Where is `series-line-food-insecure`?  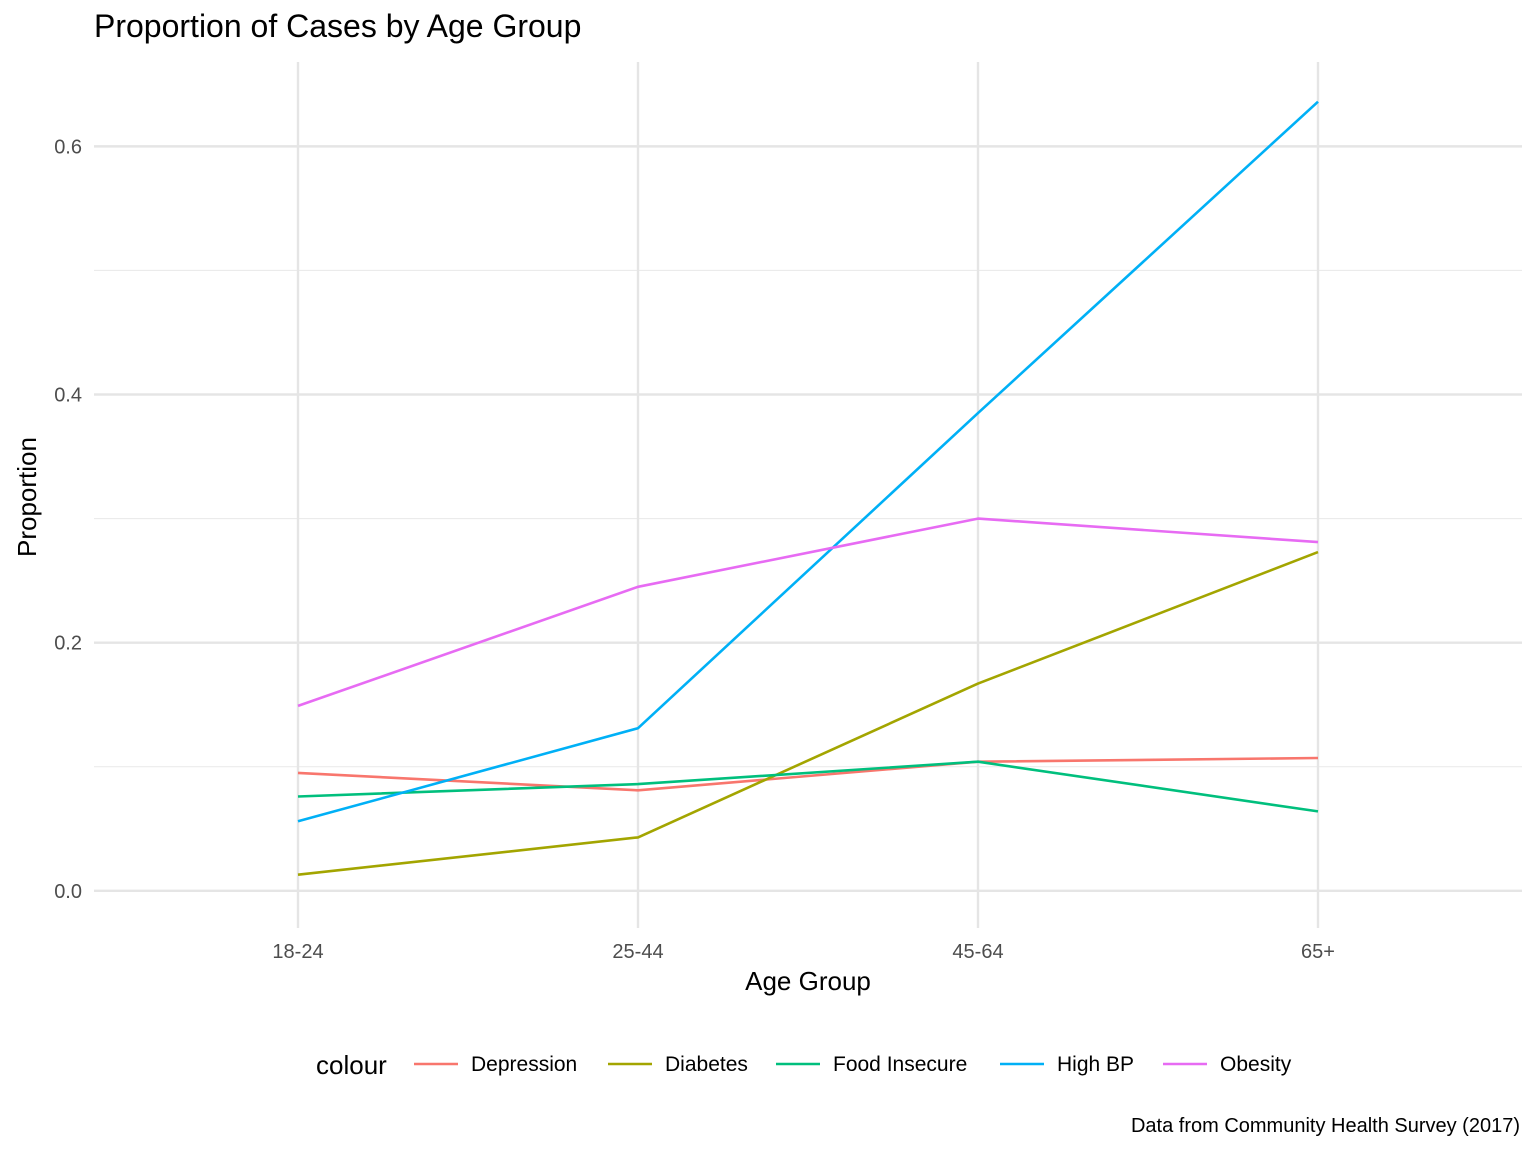 series-line-food-insecure is located at coordinates (808, 786).